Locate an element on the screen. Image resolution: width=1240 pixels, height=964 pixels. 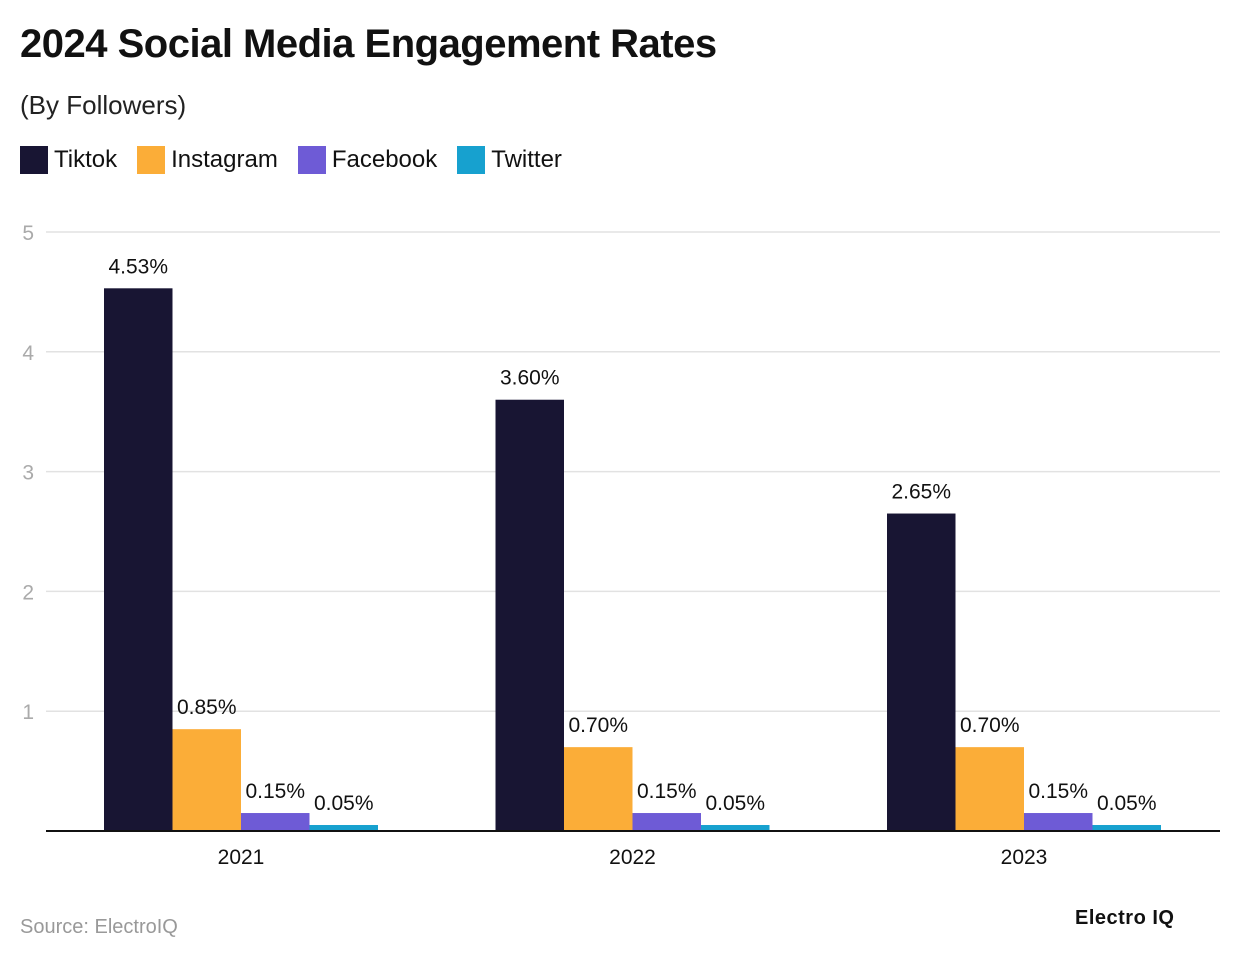
legend-item-twitter: Twitter is located at coordinates (509, 160).